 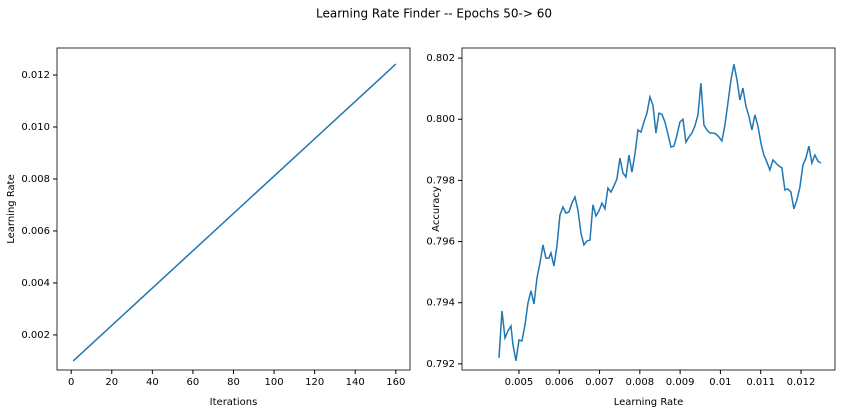 I want to click on y-tick-label: 0.798, so click(x=440, y=180).